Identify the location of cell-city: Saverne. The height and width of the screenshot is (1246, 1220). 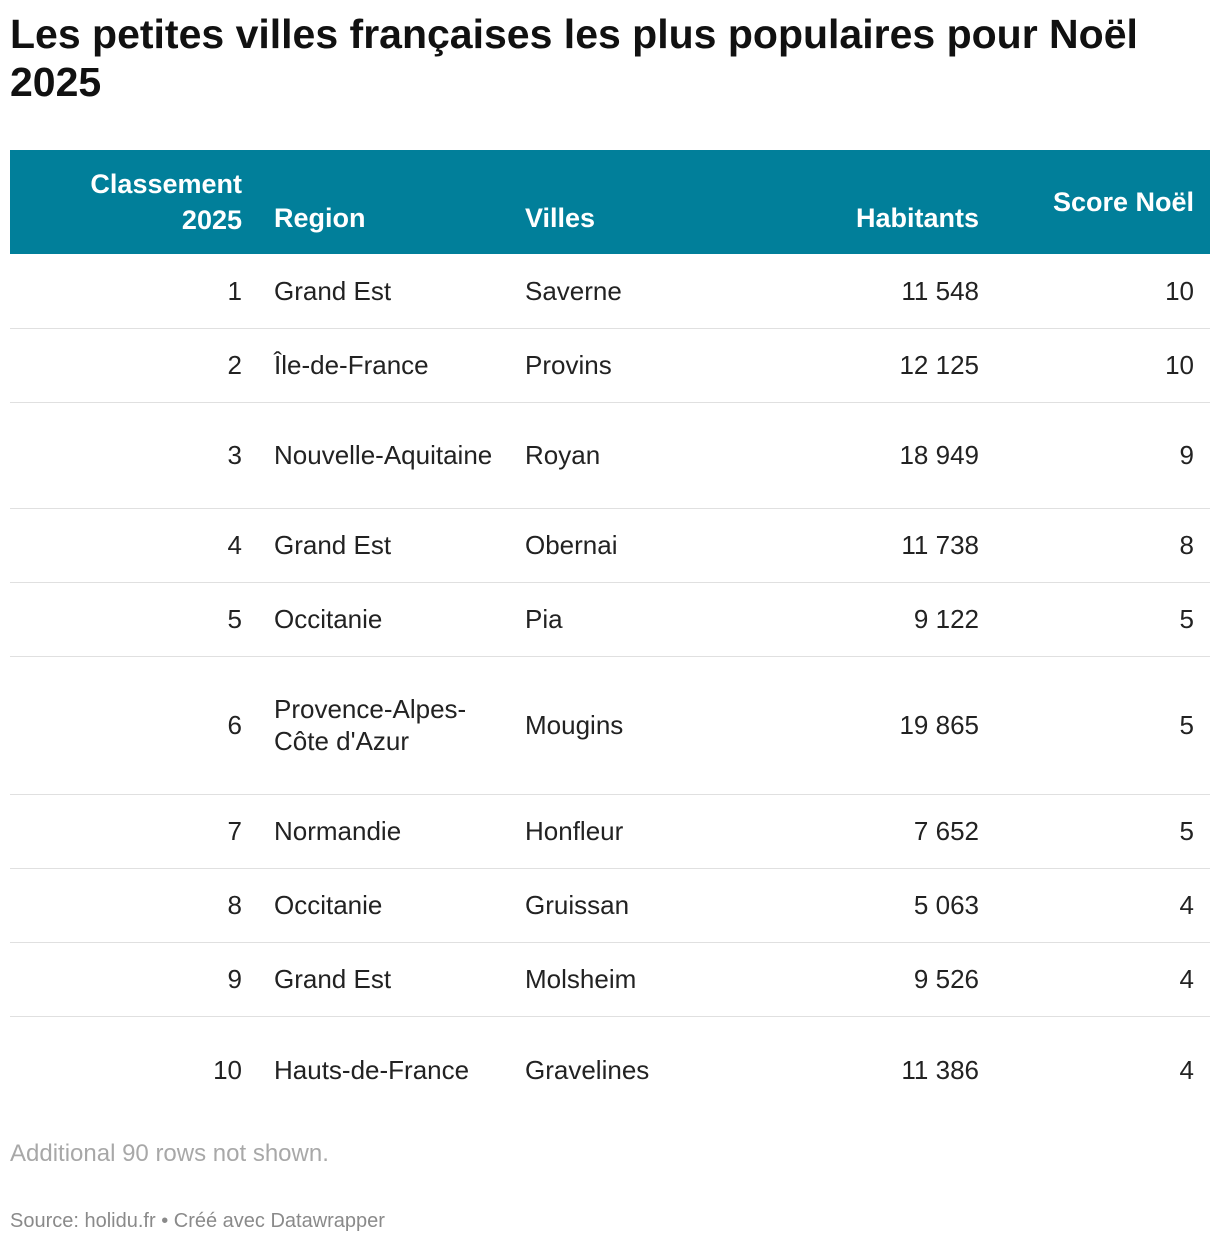
(627, 291).